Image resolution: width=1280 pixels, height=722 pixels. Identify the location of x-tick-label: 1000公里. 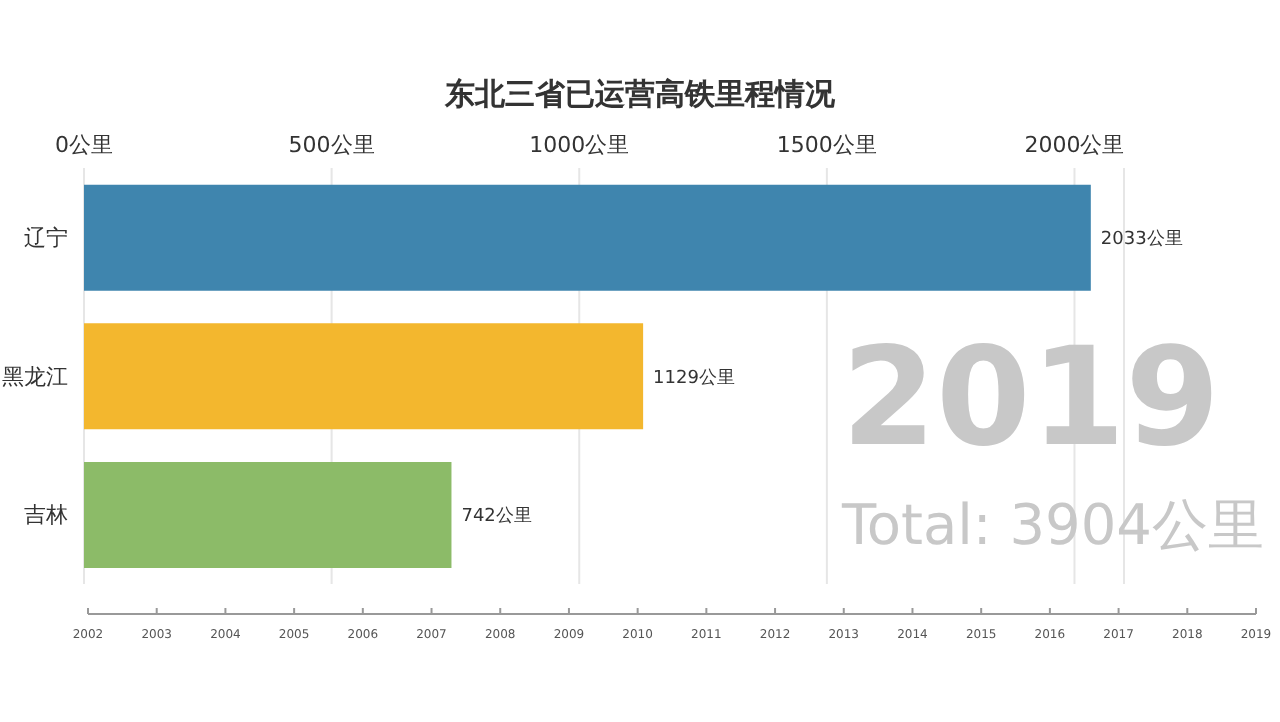
(579, 145).